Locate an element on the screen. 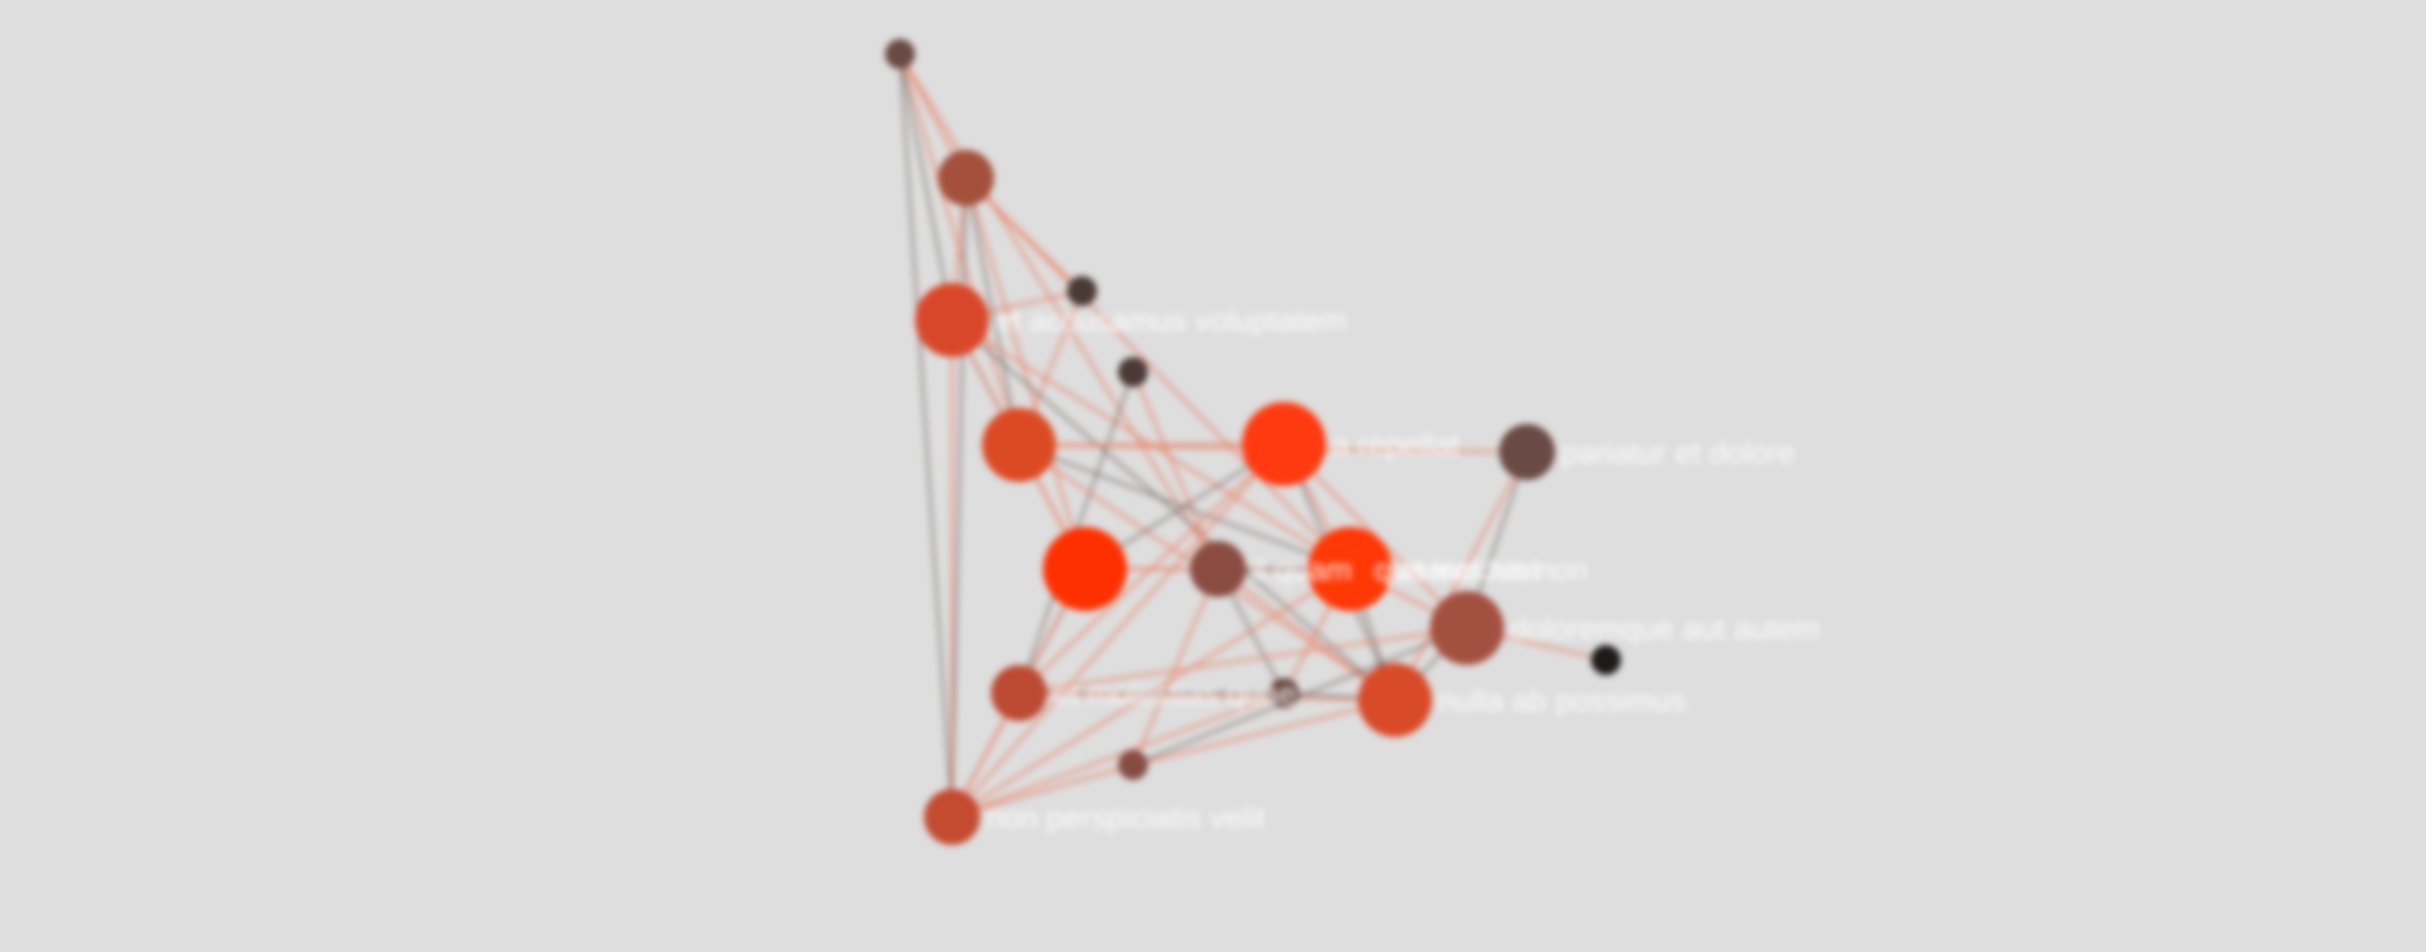  graph-node-n6 is located at coordinates (1284, 444).